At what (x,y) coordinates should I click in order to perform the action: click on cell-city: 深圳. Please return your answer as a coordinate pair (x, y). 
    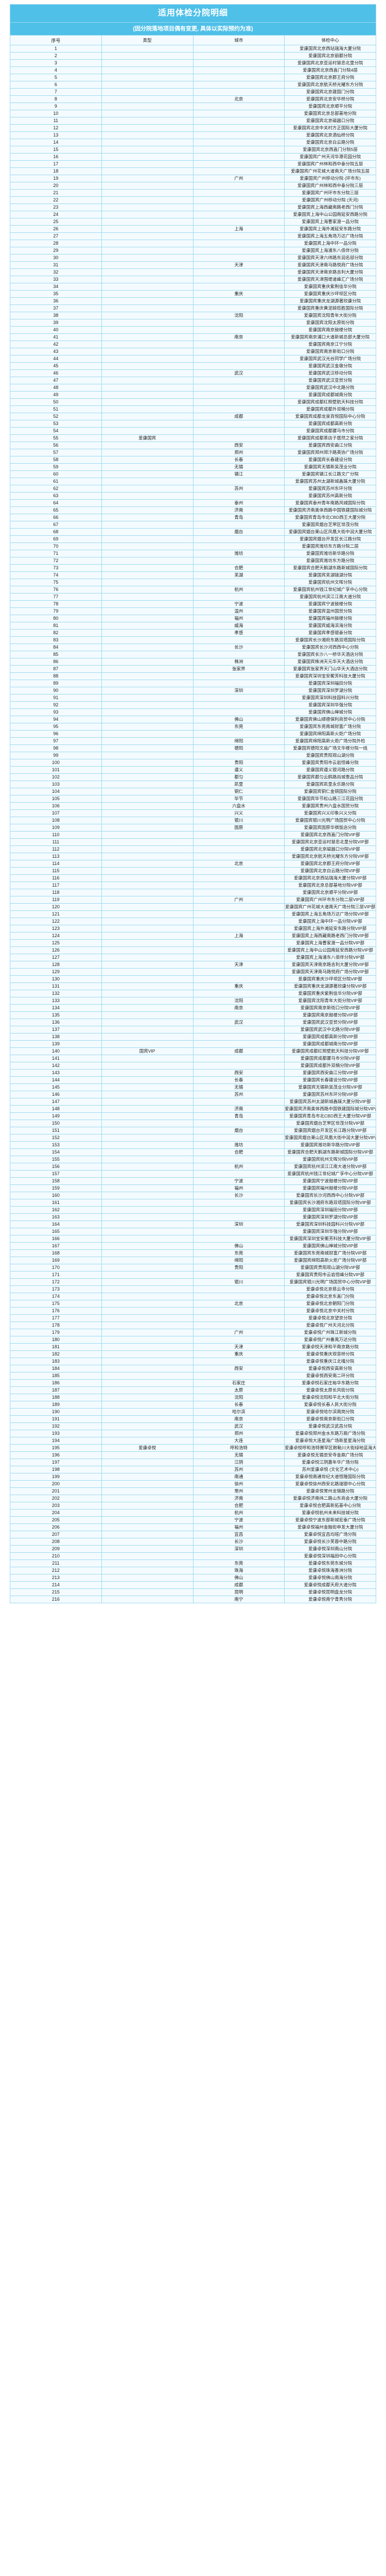
    Looking at the image, I should click on (239, 1224).